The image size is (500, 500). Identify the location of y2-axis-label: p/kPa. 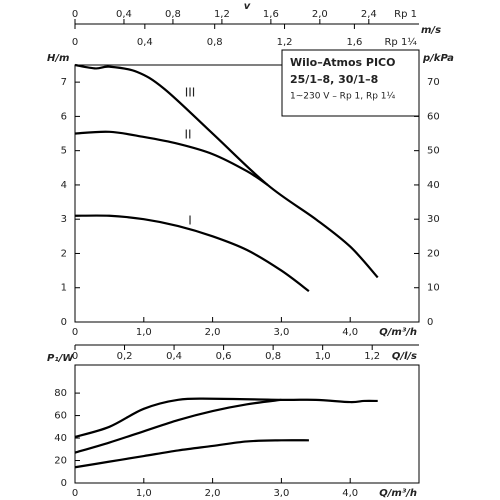
(438, 58).